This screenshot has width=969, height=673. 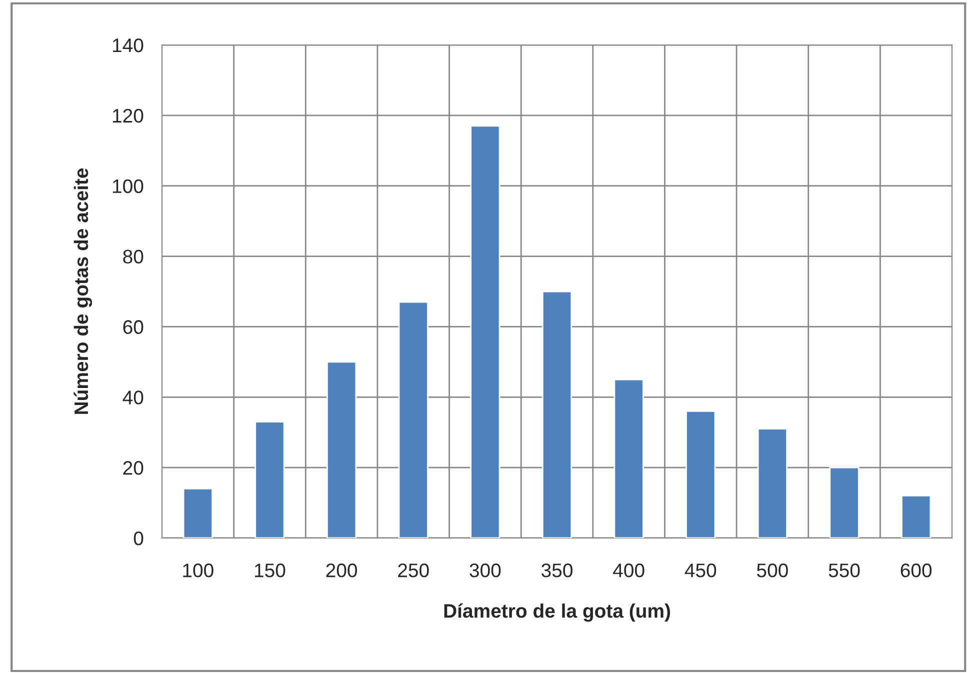 What do you see at coordinates (198, 571) in the screenshot?
I see `x-tick-label: 100` at bounding box center [198, 571].